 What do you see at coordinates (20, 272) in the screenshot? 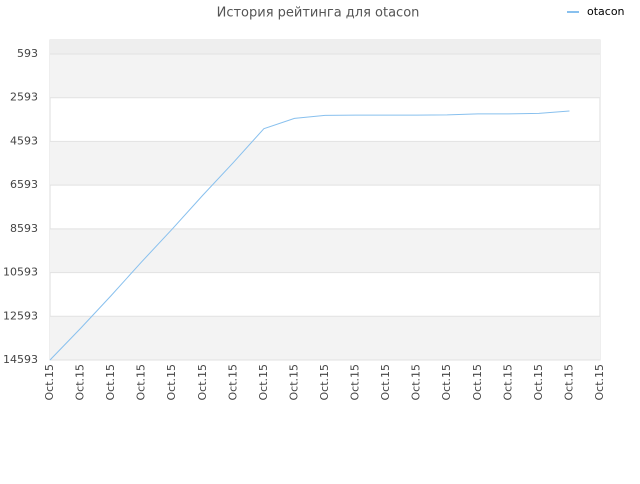
I see `y-tick-label: 10593` at bounding box center [20, 272].